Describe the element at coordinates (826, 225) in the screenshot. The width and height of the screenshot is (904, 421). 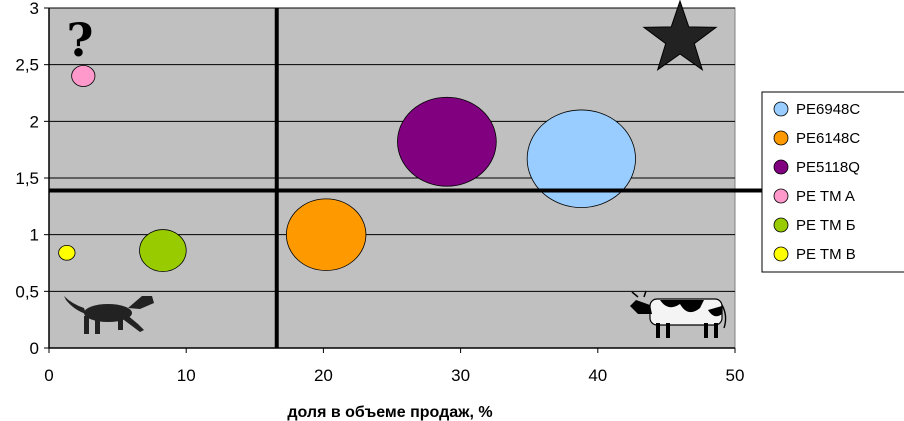
I see `legend-label: PE TM Б` at that location.